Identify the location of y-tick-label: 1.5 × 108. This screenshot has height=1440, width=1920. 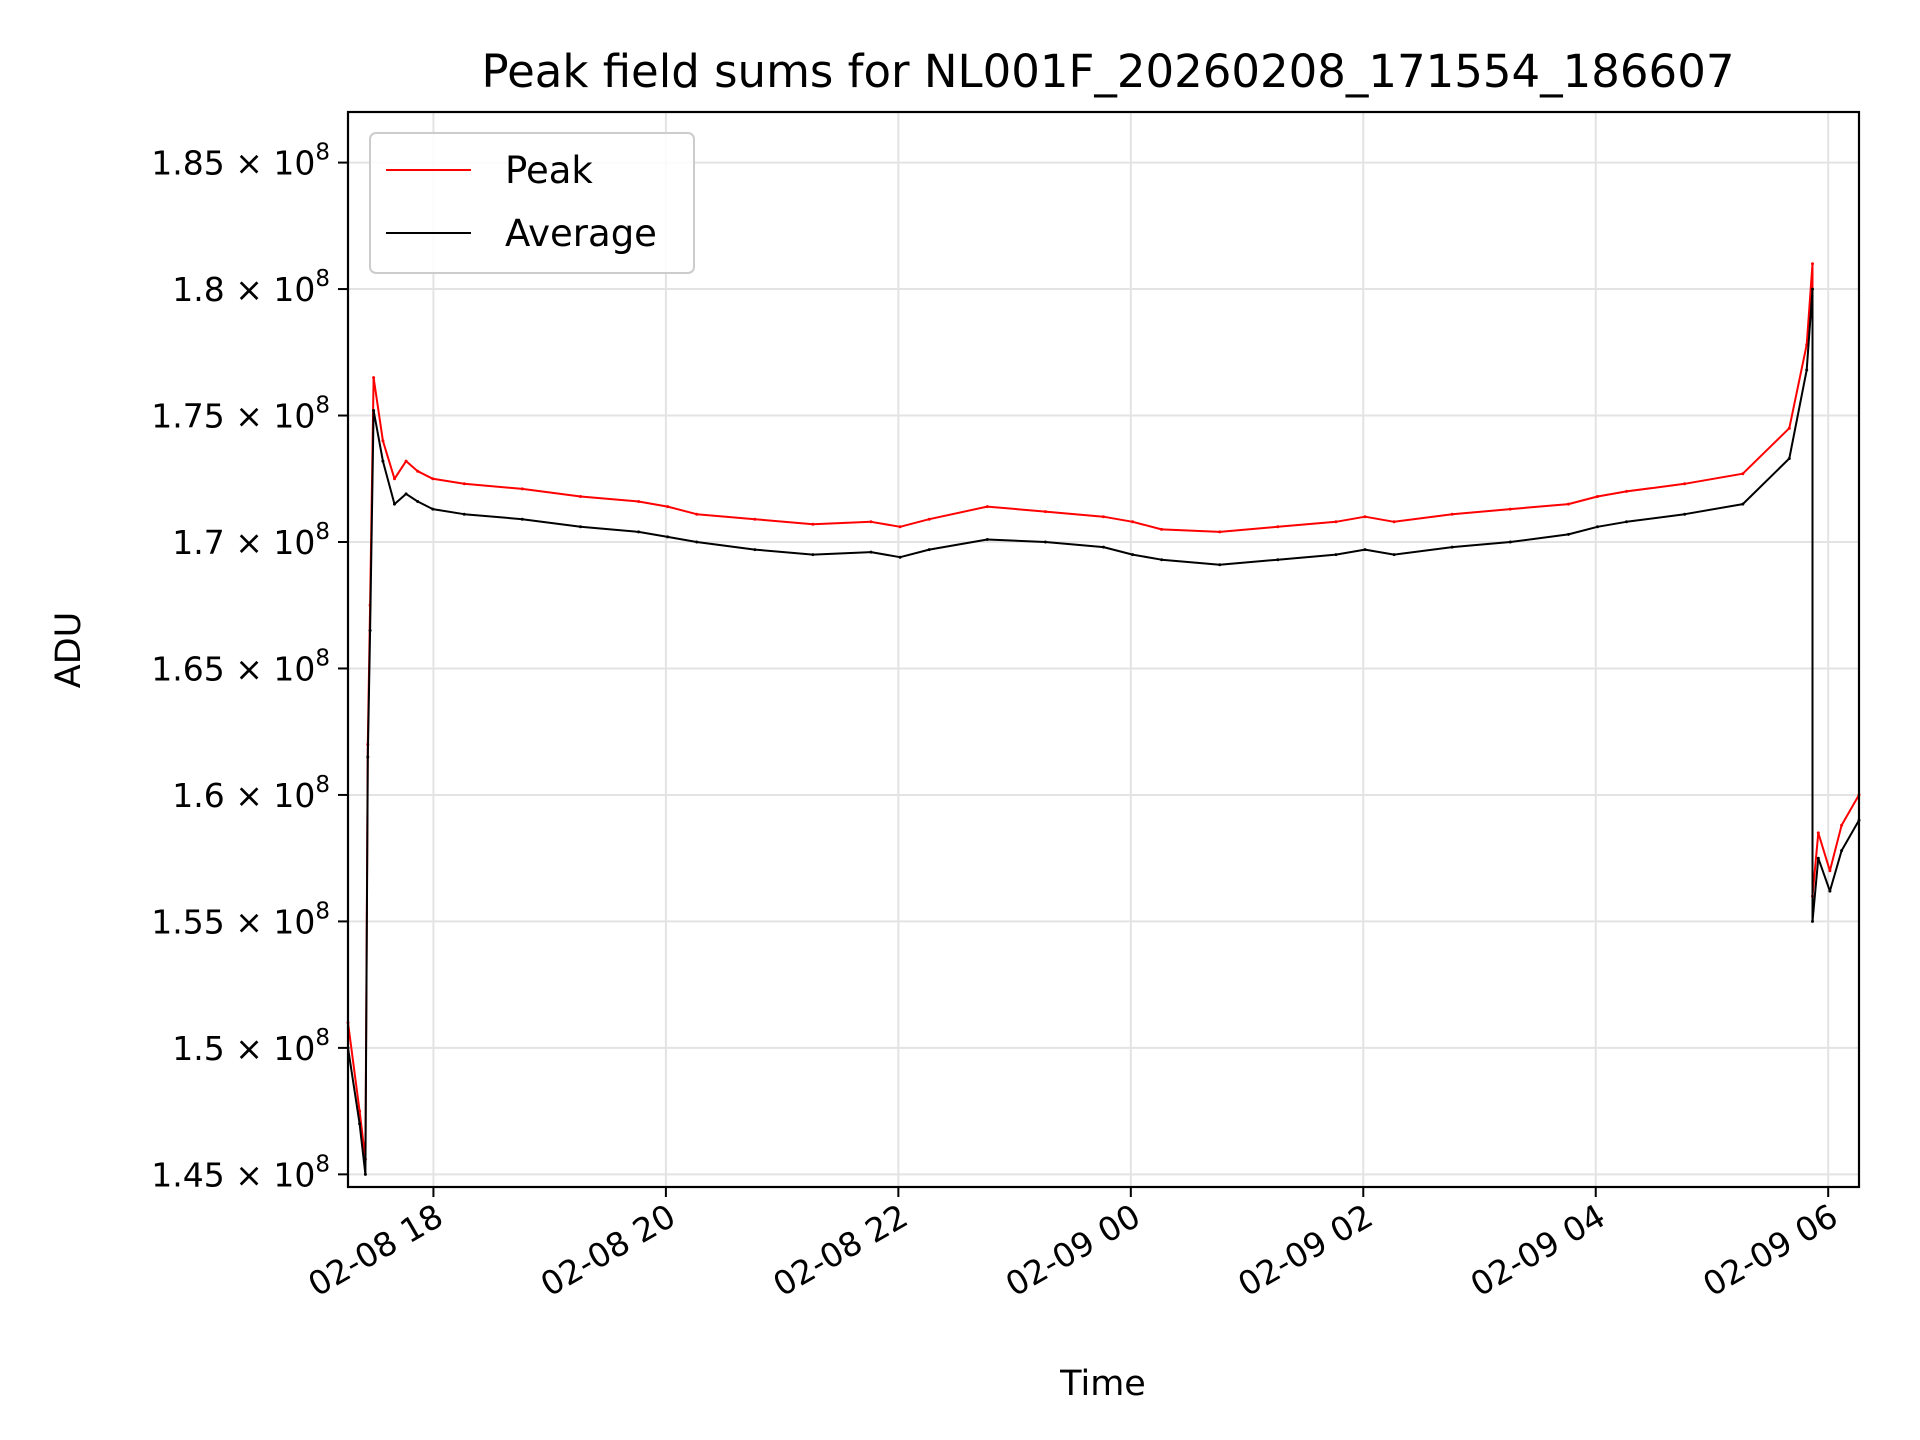
(251, 1046).